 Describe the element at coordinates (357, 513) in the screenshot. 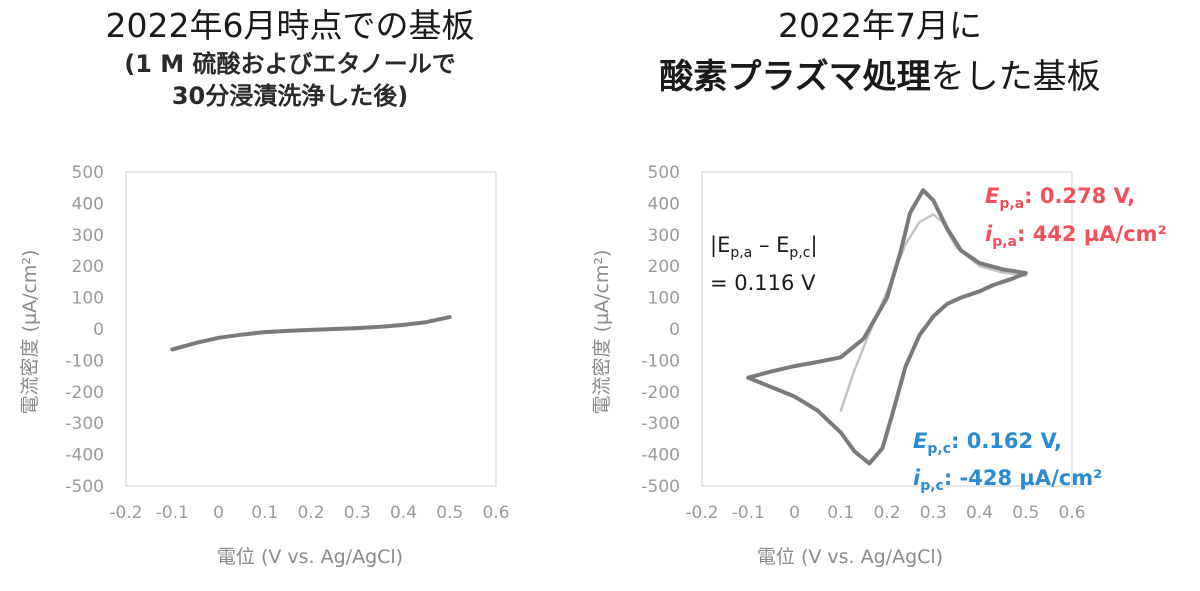

I see `left-chart-x-tick-label: 0.3` at that location.